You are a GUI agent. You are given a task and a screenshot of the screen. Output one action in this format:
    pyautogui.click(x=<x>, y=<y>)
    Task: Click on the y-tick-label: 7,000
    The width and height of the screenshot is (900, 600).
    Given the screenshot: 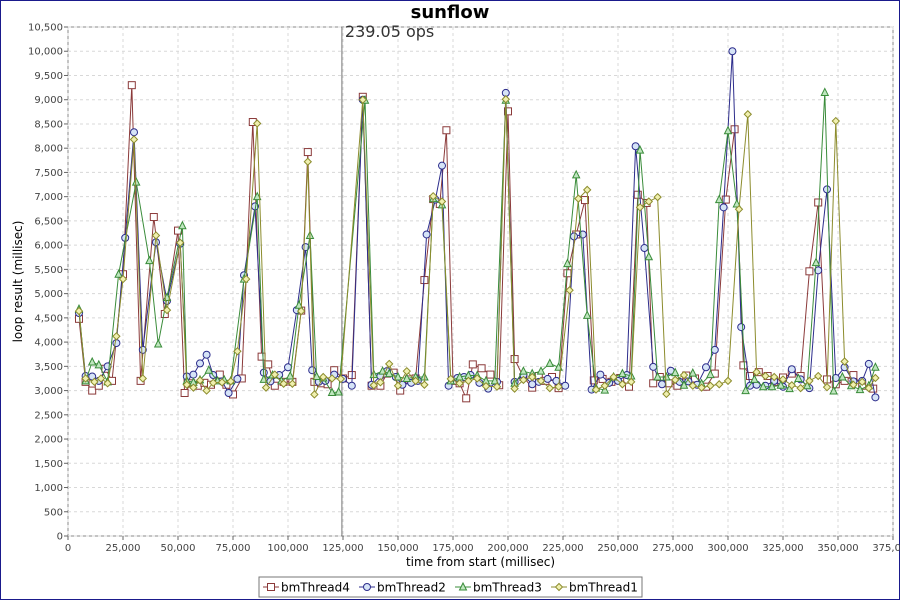 What is the action you would take?
    pyautogui.click(x=48, y=197)
    